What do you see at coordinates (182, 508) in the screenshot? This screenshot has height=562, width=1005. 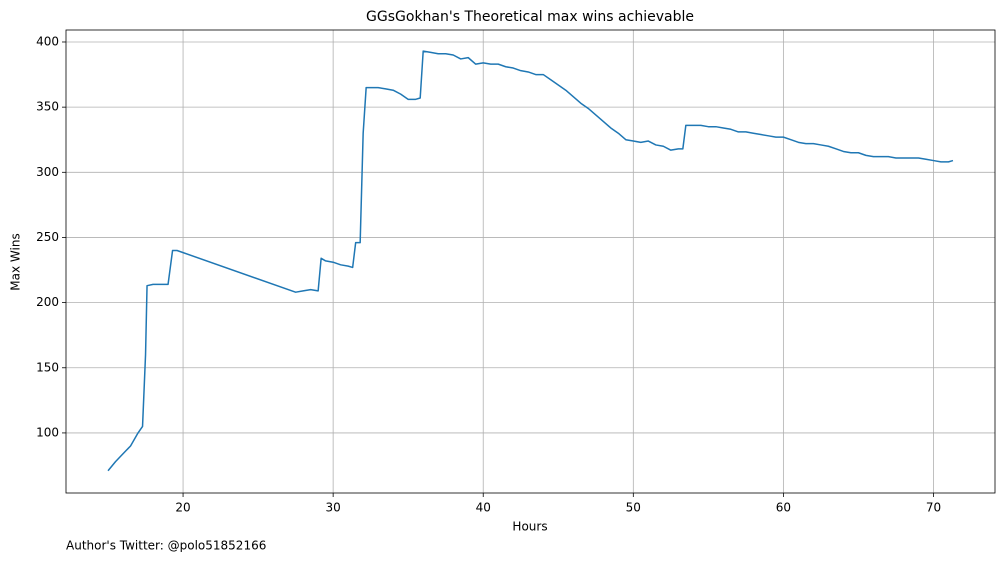 I see `x-tick-label: 20` at bounding box center [182, 508].